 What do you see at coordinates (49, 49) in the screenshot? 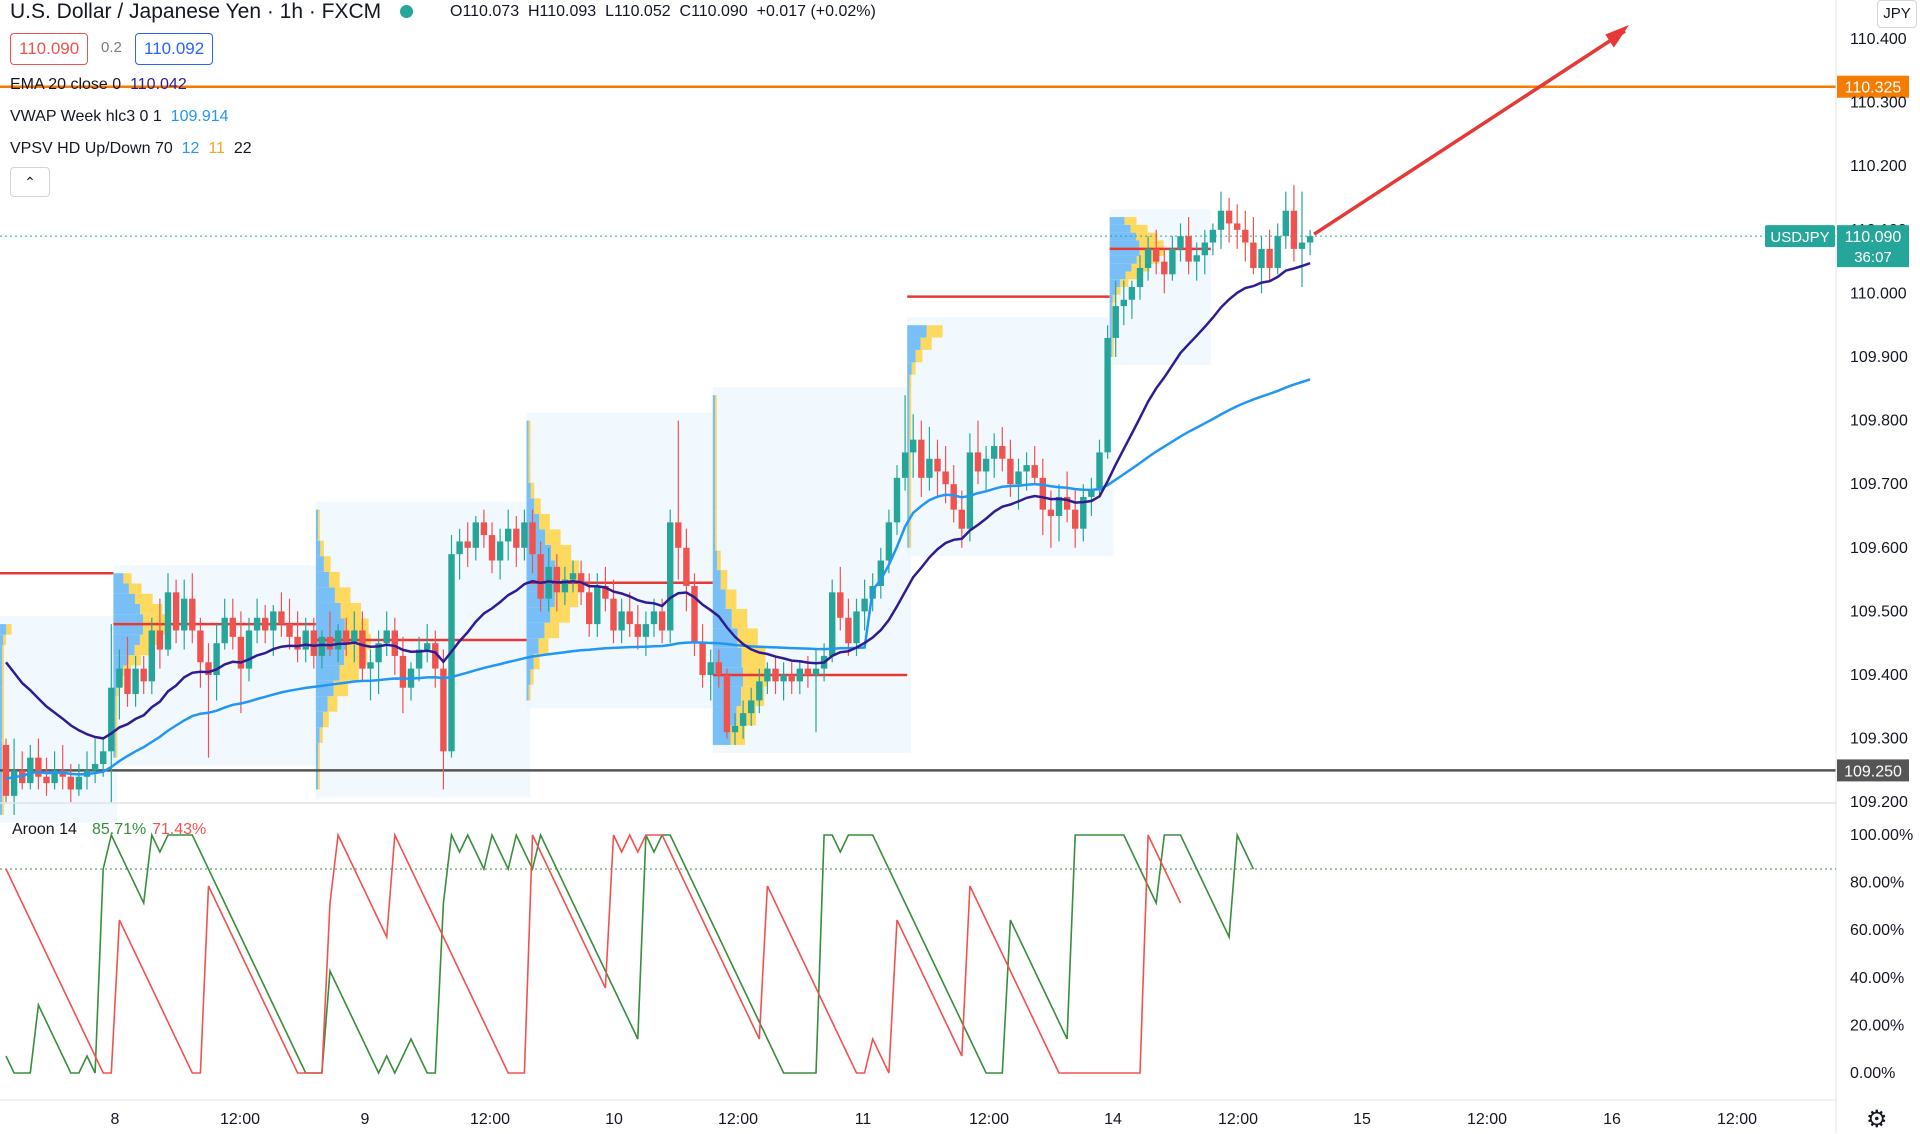
I see `sell-price-button: 110.090` at bounding box center [49, 49].